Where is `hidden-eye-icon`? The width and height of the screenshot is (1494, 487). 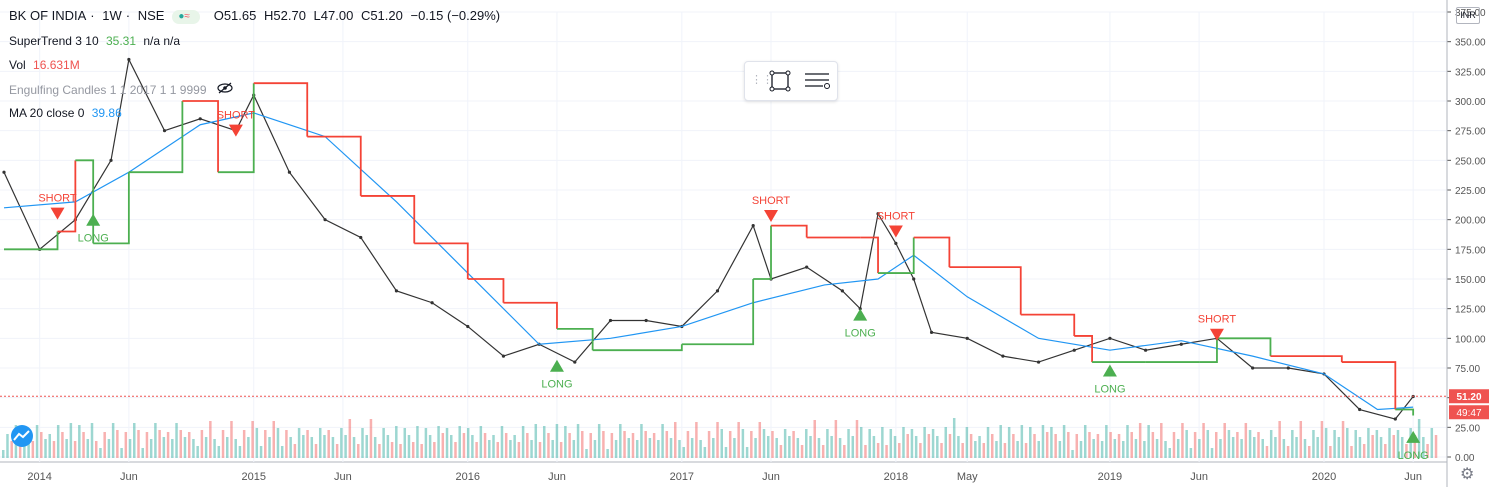 hidden-eye-icon is located at coordinates (225, 89).